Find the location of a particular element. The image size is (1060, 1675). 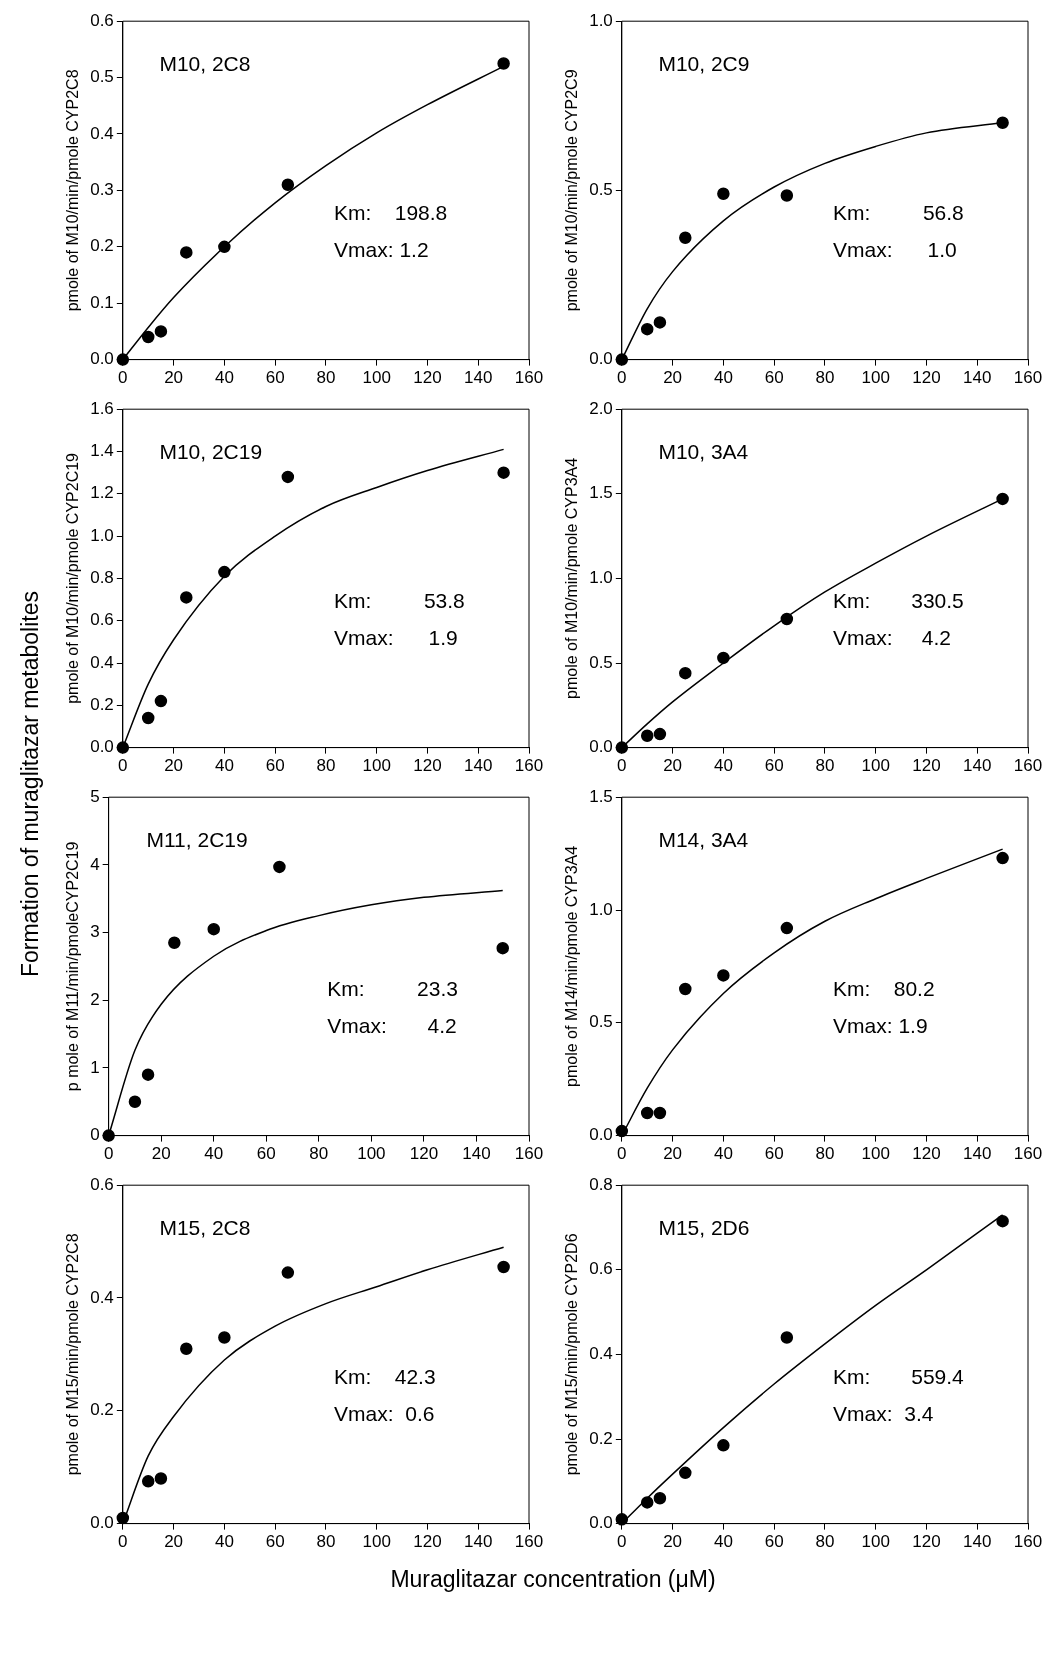

x-tick-label: 160 is located at coordinates (529, 378).